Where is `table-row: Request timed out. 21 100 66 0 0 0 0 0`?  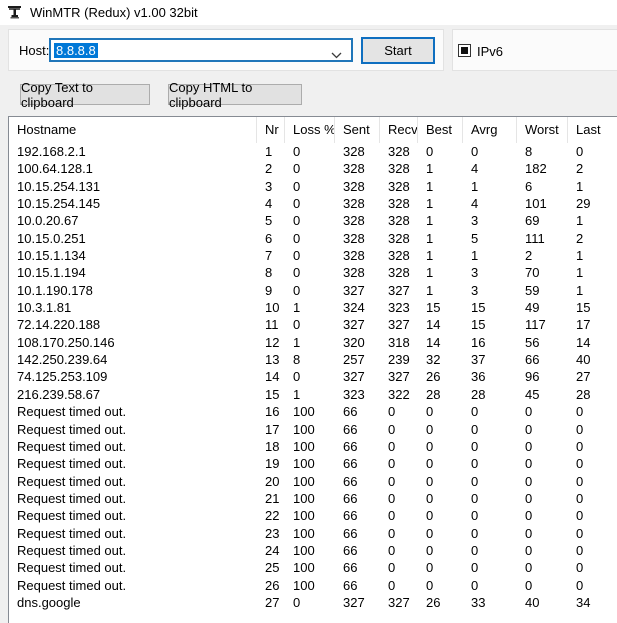
table-row: Request timed out. 21 100 66 0 0 0 0 0 is located at coordinates (313, 498).